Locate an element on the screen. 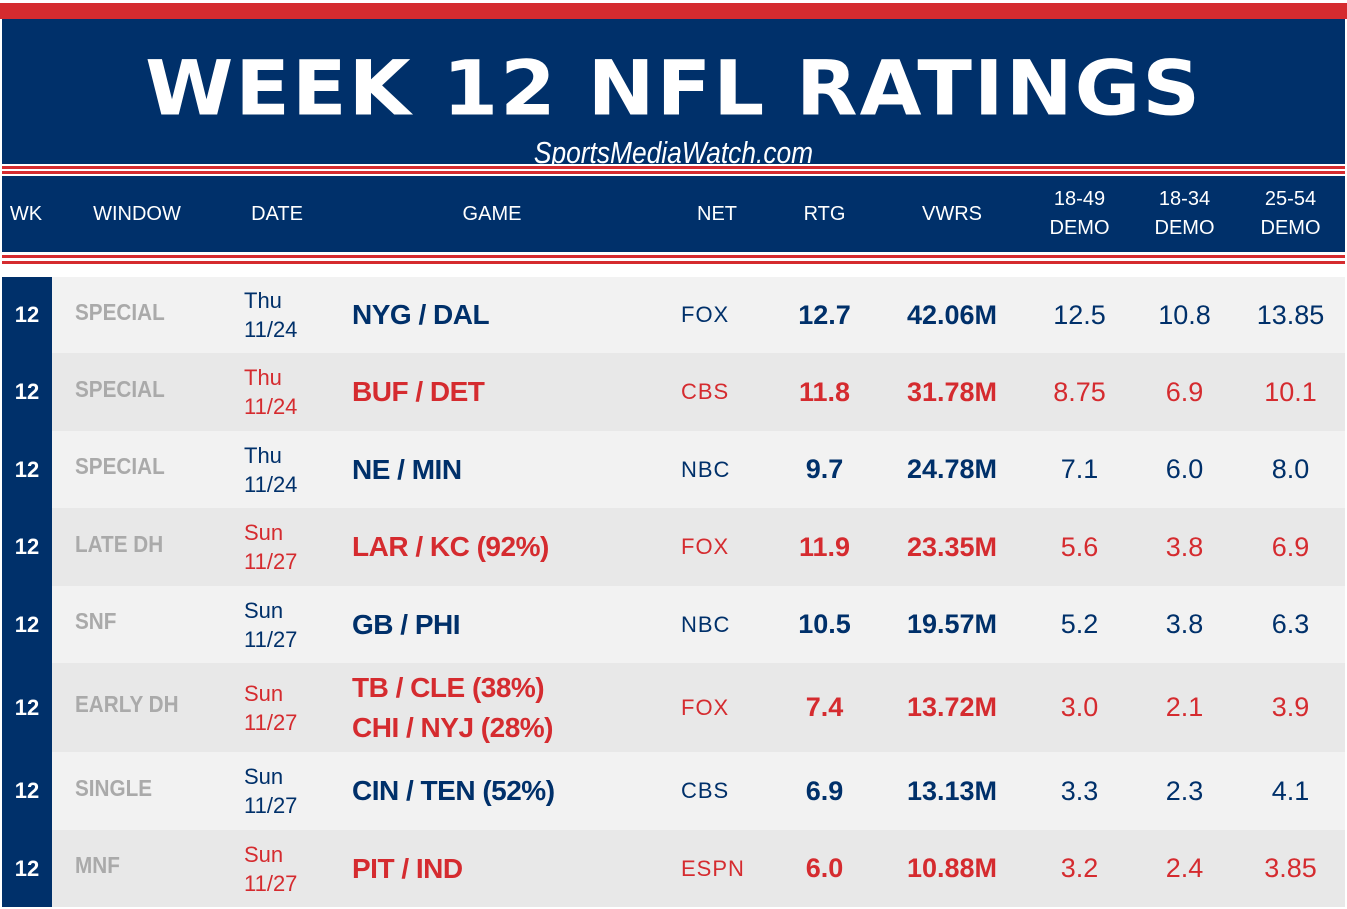 The image size is (1347, 909). window-cell: EARLY DH is located at coordinates (127, 704).